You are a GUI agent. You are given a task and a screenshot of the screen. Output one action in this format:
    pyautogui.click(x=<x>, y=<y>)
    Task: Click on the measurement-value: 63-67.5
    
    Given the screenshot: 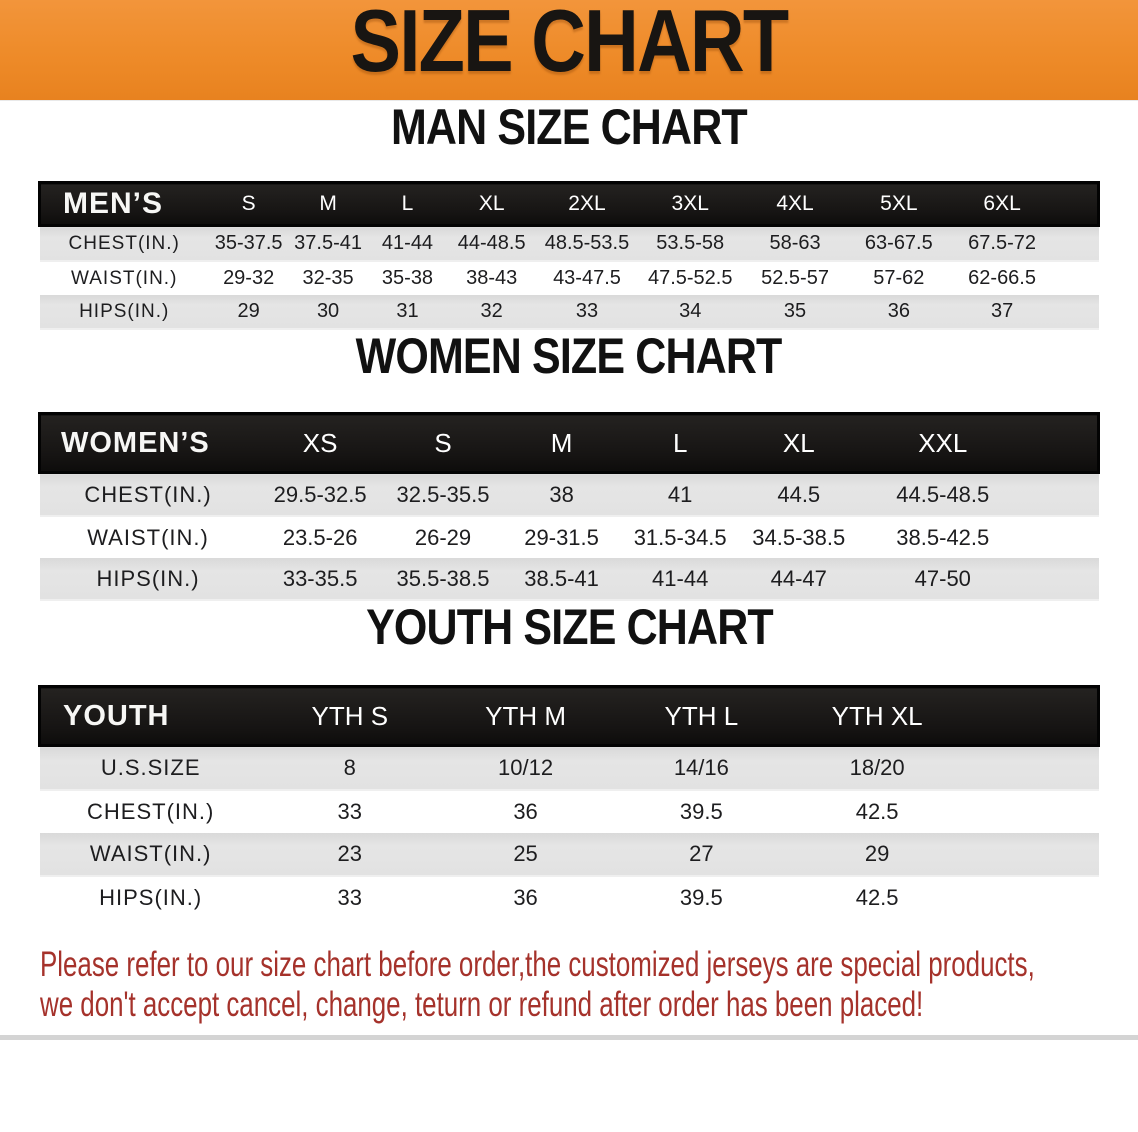 What is the action you would take?
    pyautogui.click(x=899, y=243)
    